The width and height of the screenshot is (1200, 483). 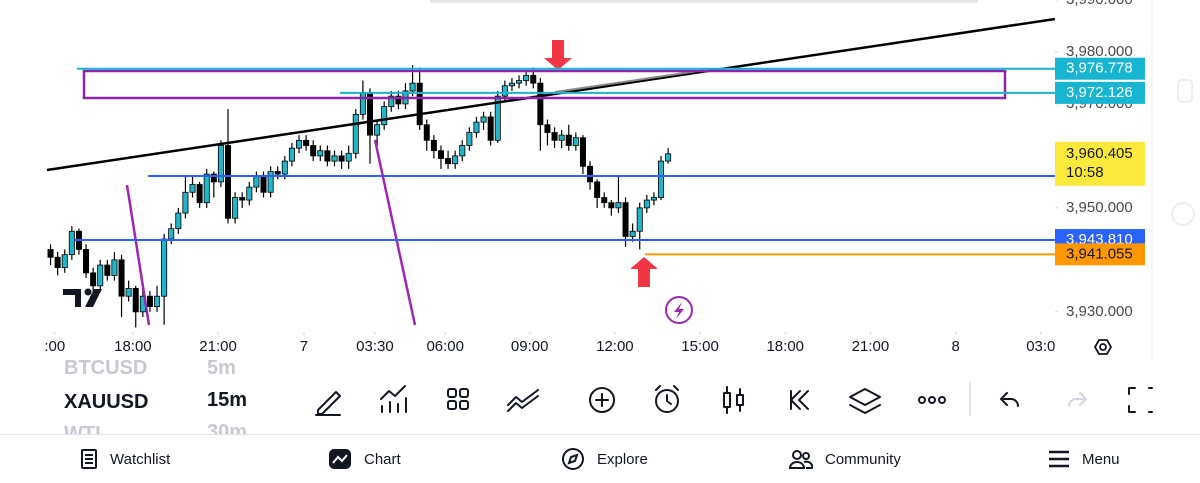 What do you see at coordinates (393, 399) in the screenshot?
I see `indicators-tool` at bounding box center [393, 399].